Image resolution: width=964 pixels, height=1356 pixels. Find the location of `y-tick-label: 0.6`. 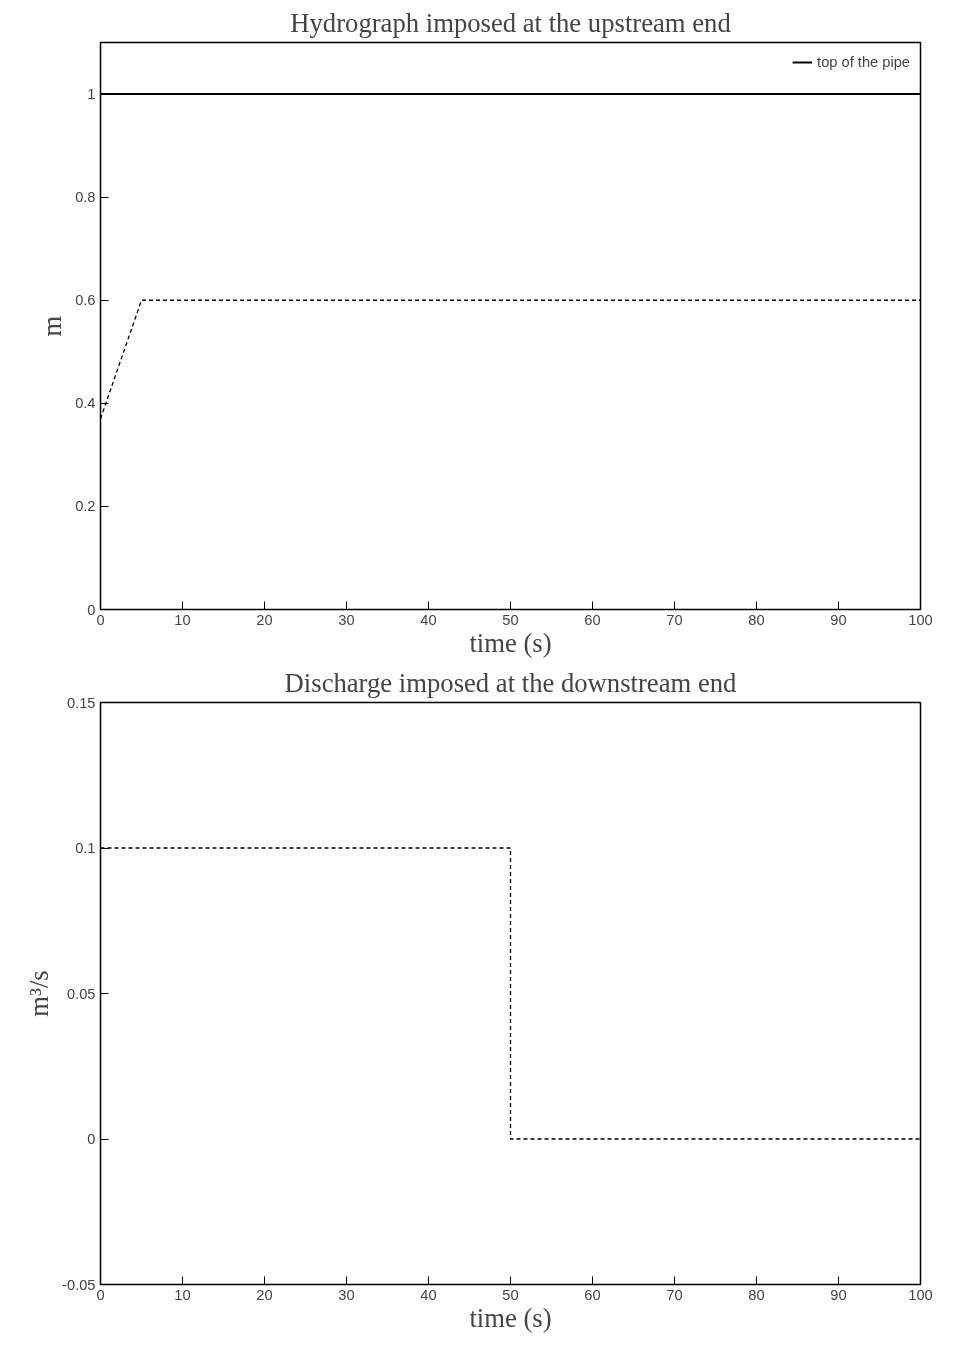

y-tick-label: 0.6 is located at coordinates (85, 300).